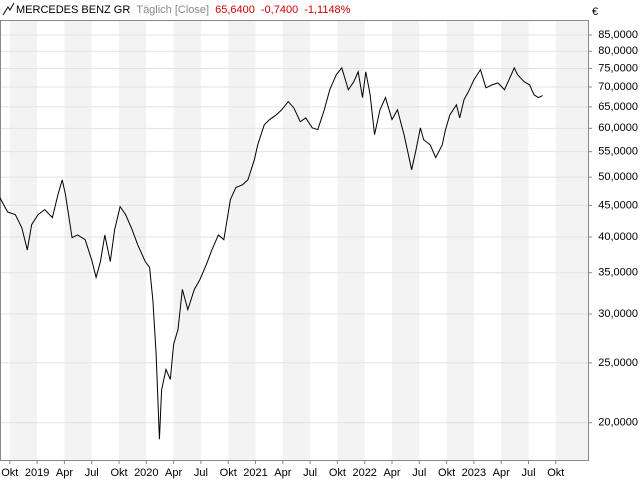 This screenshot has height=485, width=640. I want to click on x-tick-label: 2023, so click(474, 473).